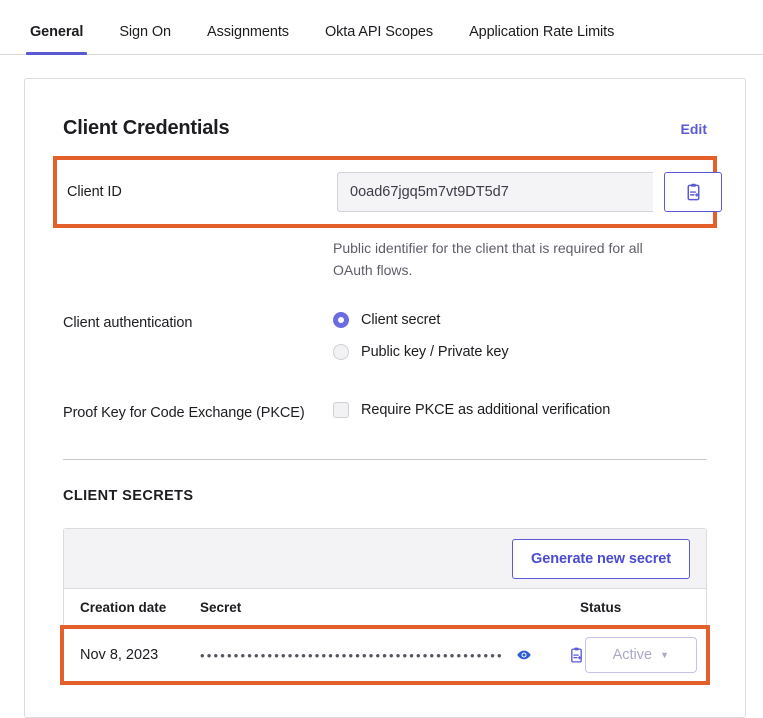 The width and height of the screenshot is (763, 718). I want to click on section-divider, so click(385, 460).